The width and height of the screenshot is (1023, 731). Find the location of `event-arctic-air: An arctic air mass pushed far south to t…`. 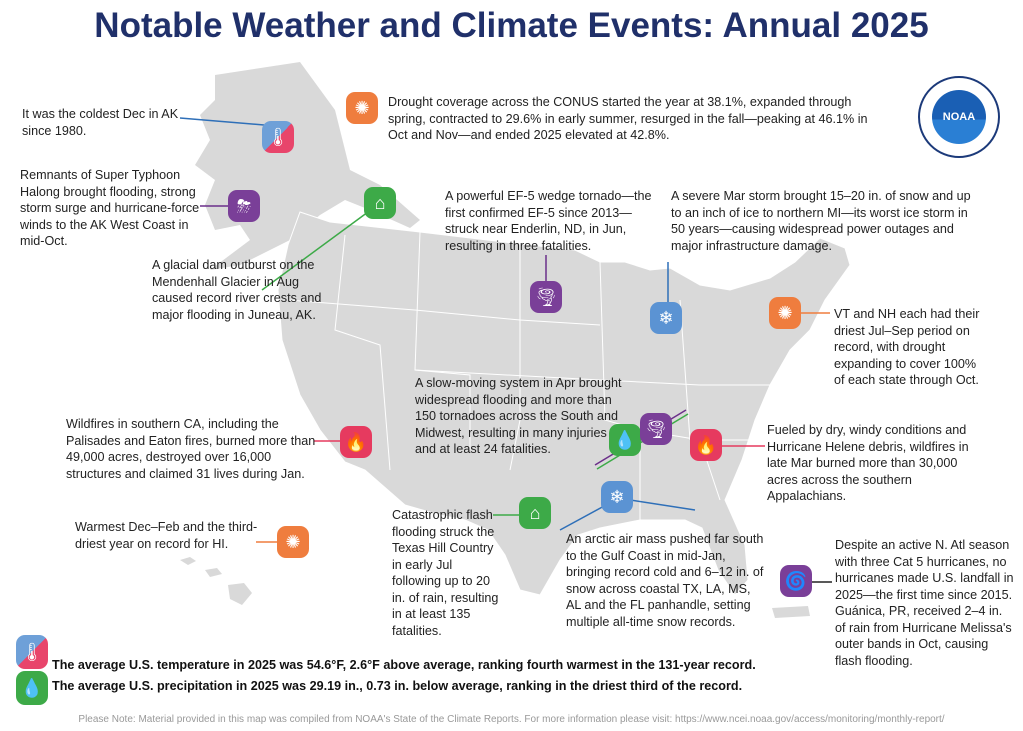

event-arctic-air: An arctic air mass pushed far south to t… is located at coordinates (665, 580).